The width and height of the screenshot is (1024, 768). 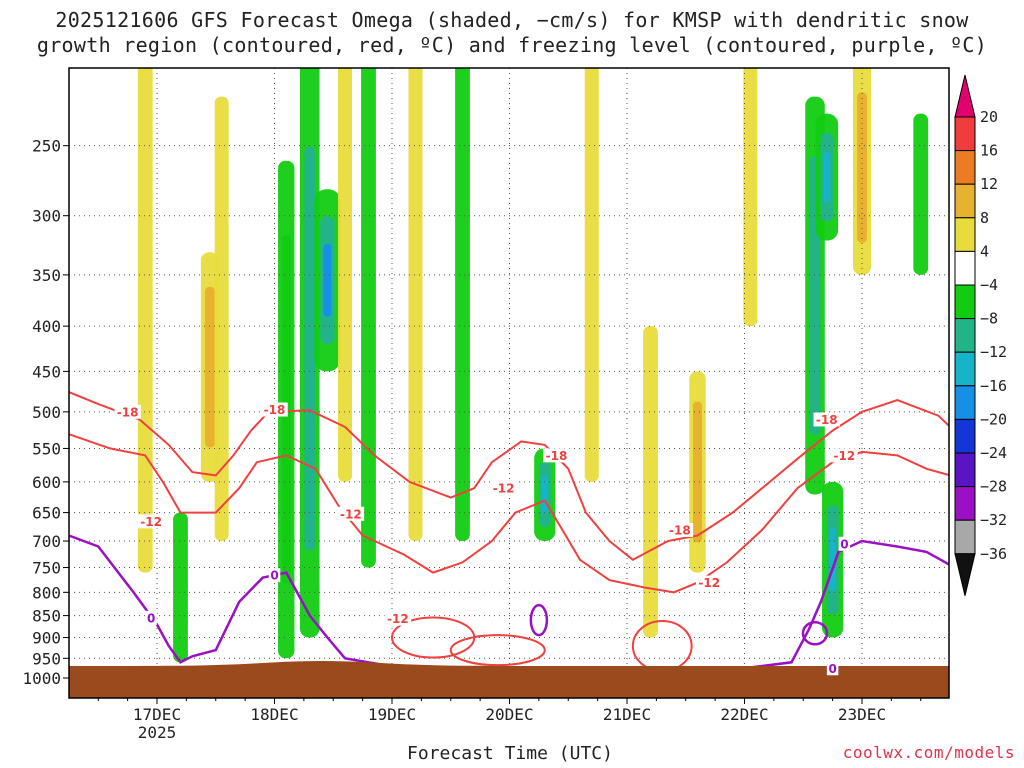 What do you see at coordinates (509, 714) in the screenshot?
I see `x-tick-label: 20DEC` at bounding box center [509, 714].